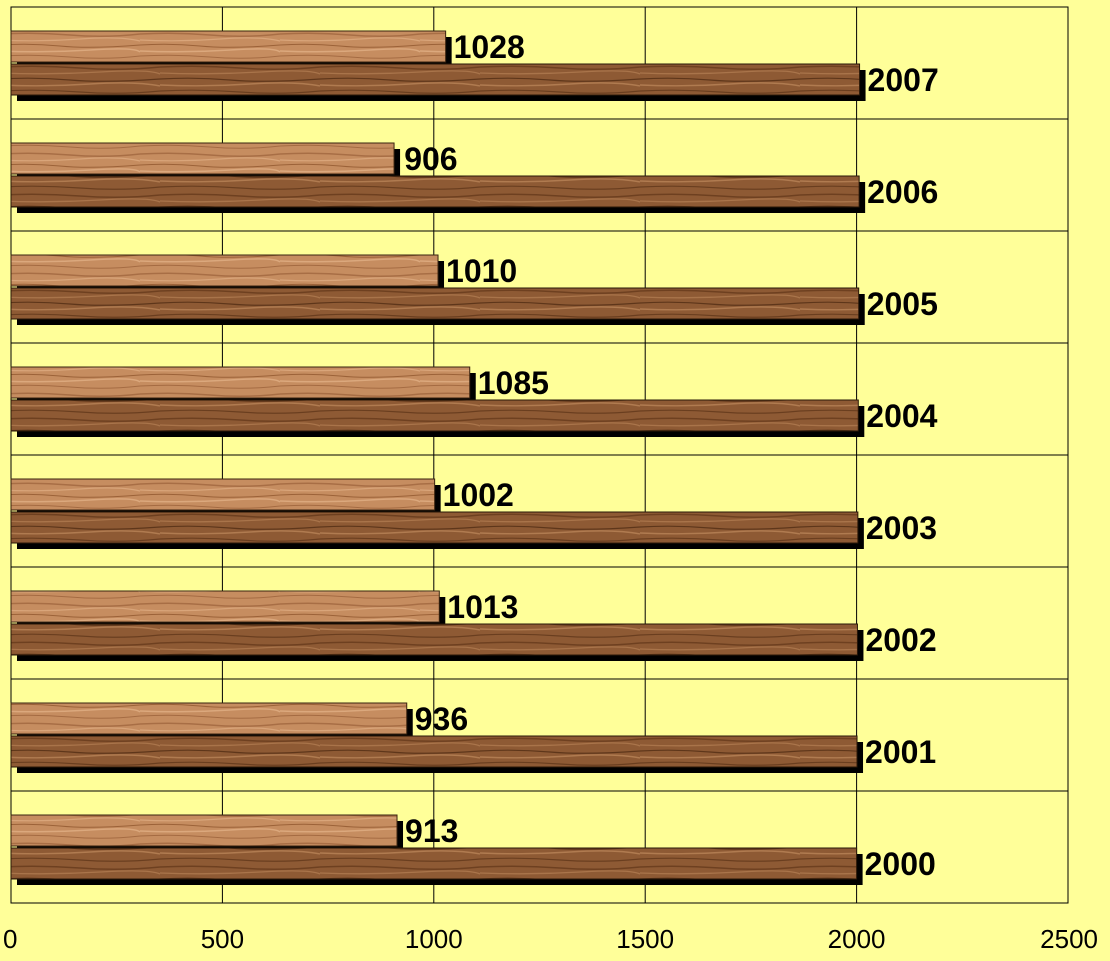 This screenshot has height=961, width=1110. Describe the element at coordinates (10, 939) in the screenshot. I see `x-tick-label: 0` at that location.